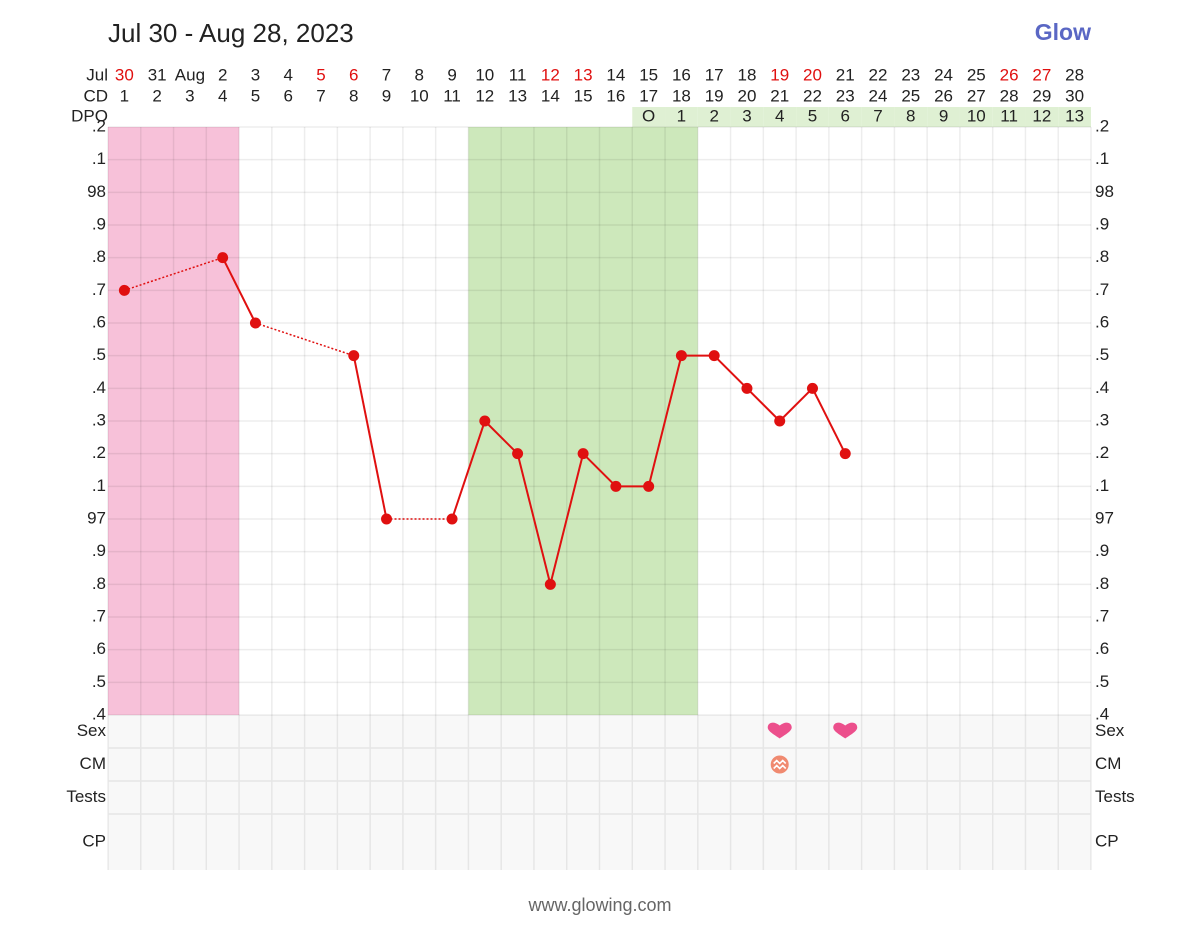 The height and width of the screenshot is (936, 1200). I want to click on date-label: 31, so click(157, 74).